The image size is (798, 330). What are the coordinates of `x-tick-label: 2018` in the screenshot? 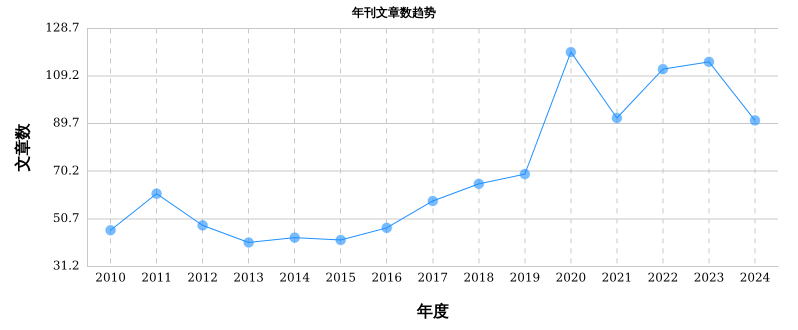 It's located at (479, 277).